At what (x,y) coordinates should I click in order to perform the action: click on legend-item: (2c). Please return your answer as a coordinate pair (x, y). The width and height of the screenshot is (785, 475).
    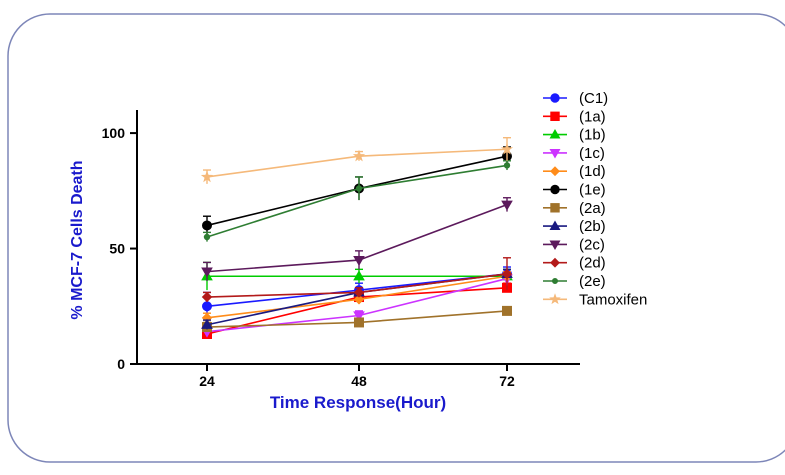
    Looking at the image, I should click on (574, 244).